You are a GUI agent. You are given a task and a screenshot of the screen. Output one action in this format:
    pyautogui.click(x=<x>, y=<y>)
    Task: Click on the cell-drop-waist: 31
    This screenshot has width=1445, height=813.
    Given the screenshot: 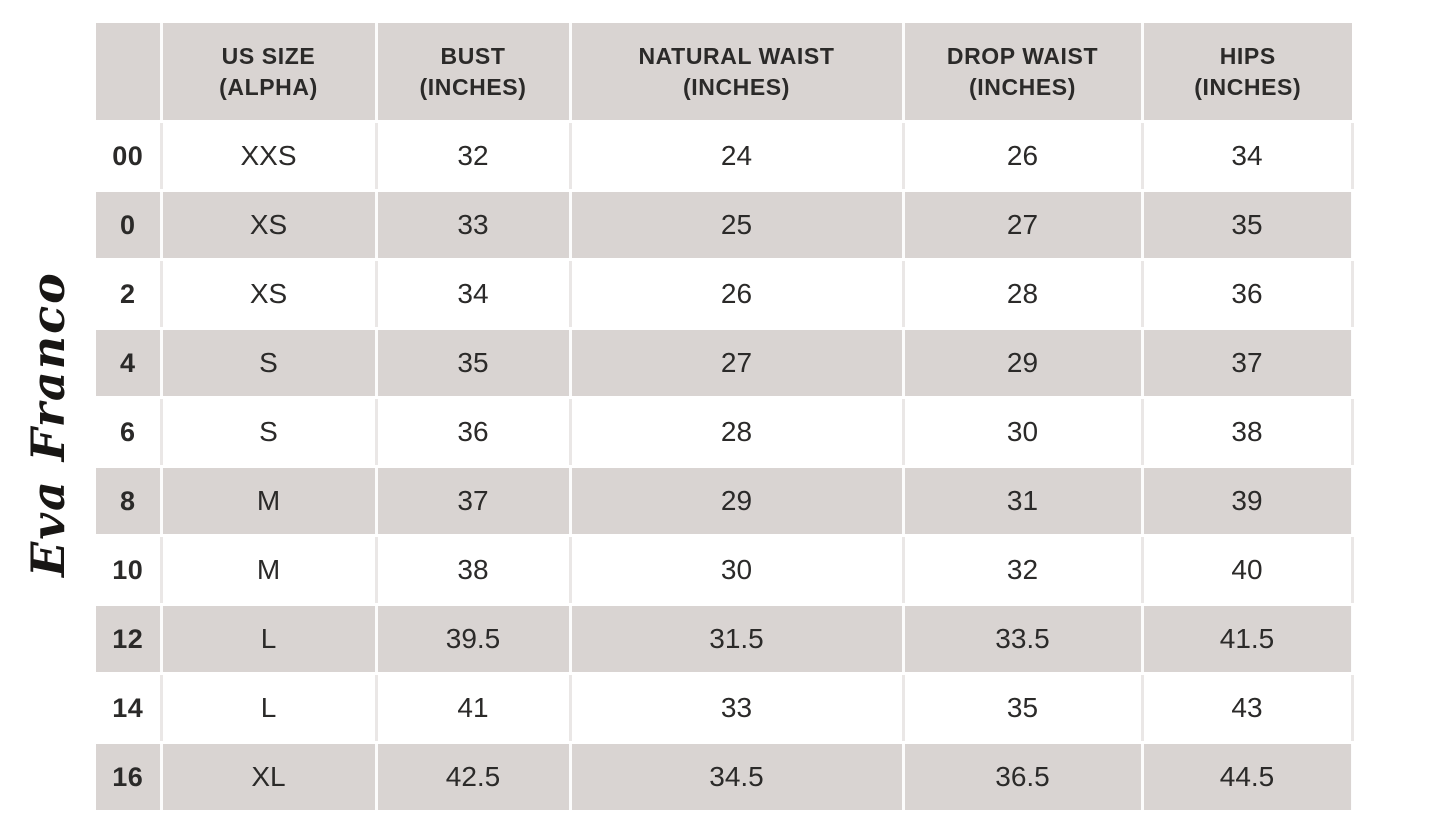 What is the action you would take?
    pyautogui.click(x=1023, y=501)
    